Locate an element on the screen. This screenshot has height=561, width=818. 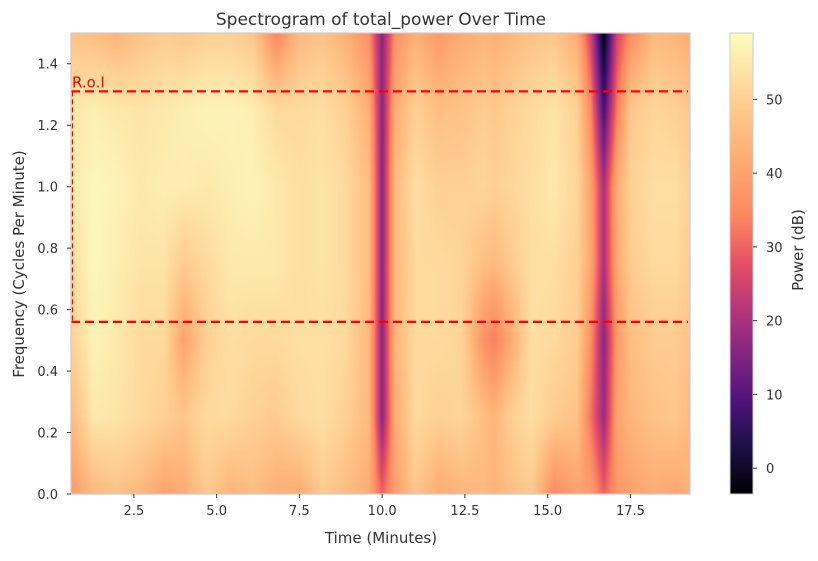
x-tick-label: 7.5 is located at coordinates (299, 511).